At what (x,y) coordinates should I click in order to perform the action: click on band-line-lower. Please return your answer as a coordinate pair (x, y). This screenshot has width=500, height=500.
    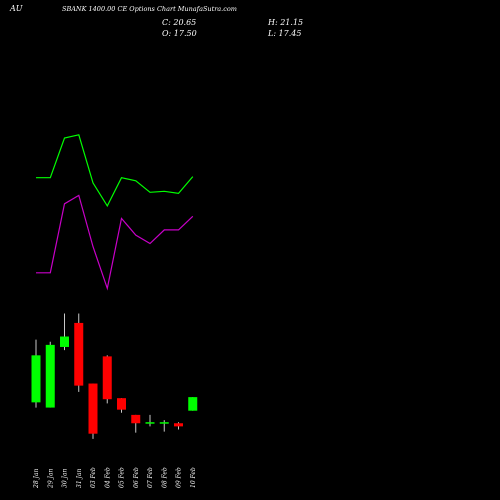
    Looking at the image, I should click on (115, 242).